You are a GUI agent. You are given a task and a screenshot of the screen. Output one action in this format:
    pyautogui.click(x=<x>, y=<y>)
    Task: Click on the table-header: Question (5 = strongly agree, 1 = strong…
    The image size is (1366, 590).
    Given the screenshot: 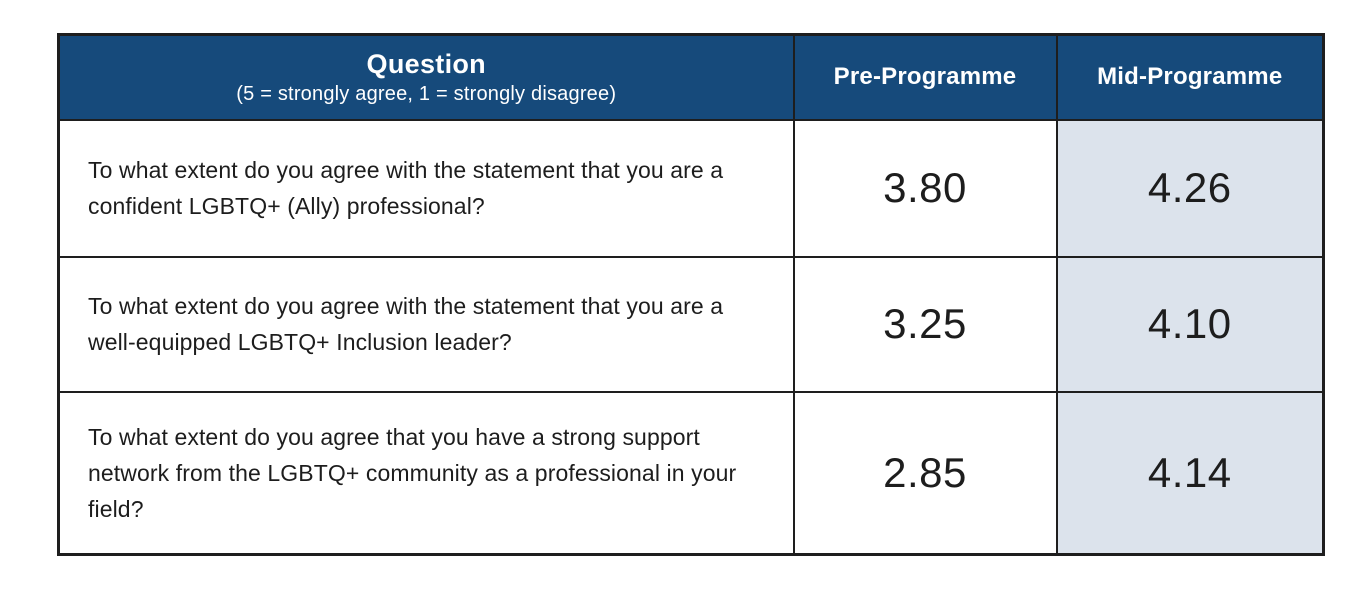 What is the action you would take?
    pyautogui.click(x=691, y=77)
    